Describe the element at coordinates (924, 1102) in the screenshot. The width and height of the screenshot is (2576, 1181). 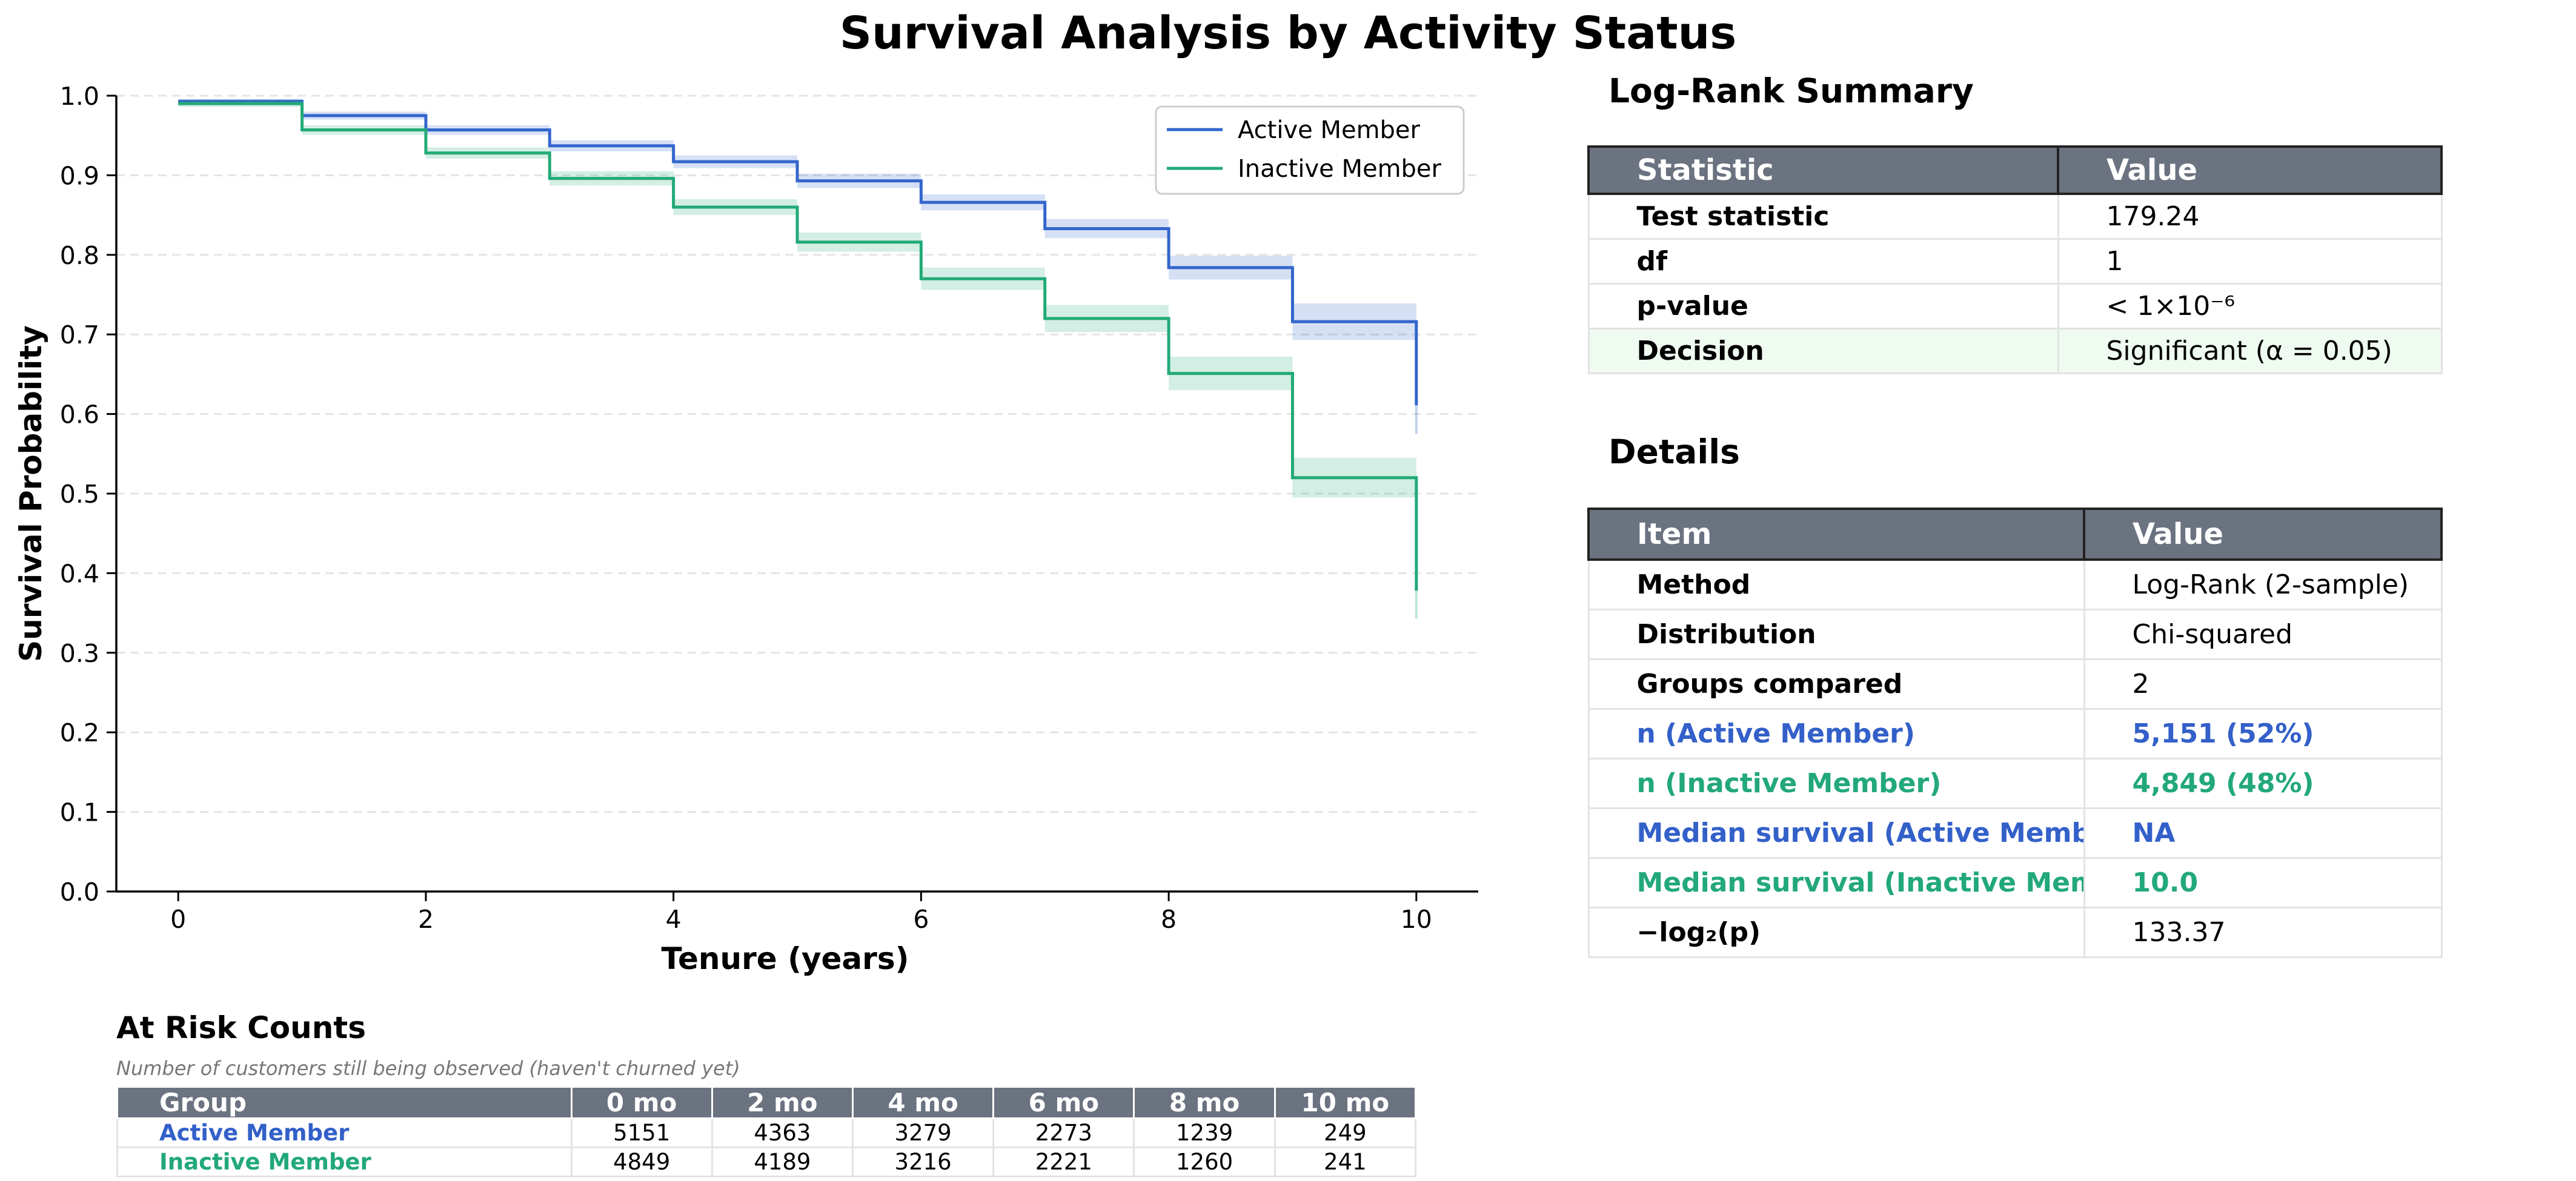
I see `at-risk-header-4mo: 4 mo` at that location.